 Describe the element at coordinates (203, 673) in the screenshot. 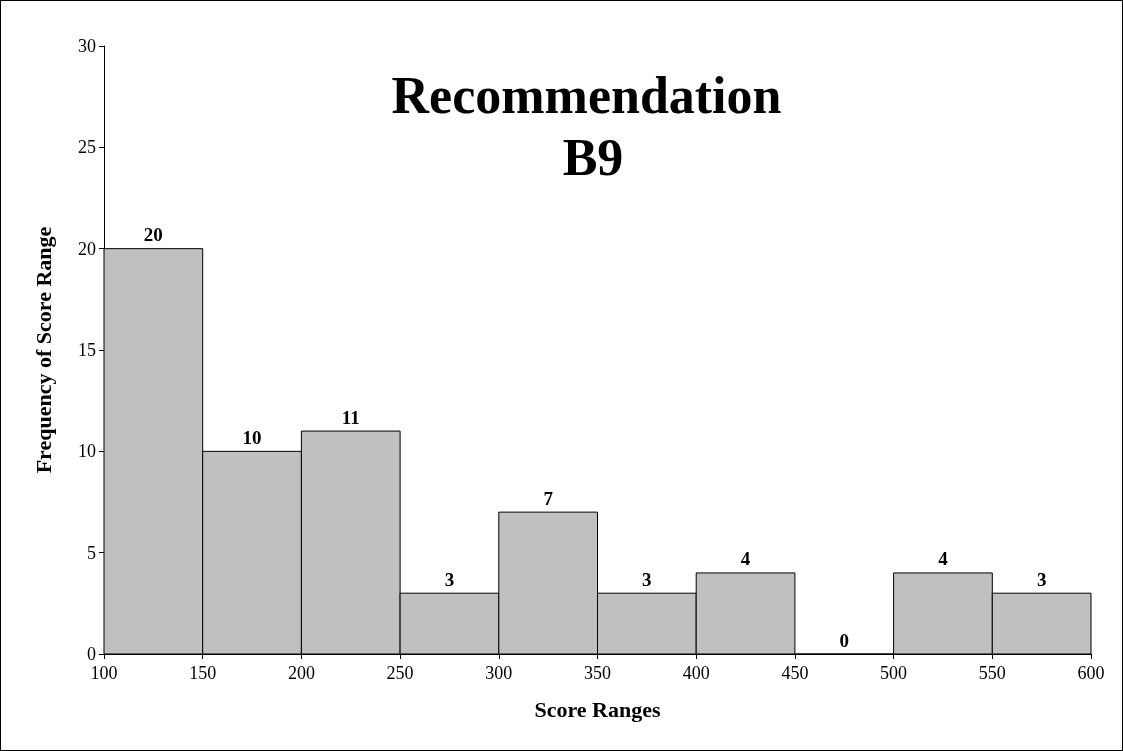

I see `x-tick-label: 150` at that location.